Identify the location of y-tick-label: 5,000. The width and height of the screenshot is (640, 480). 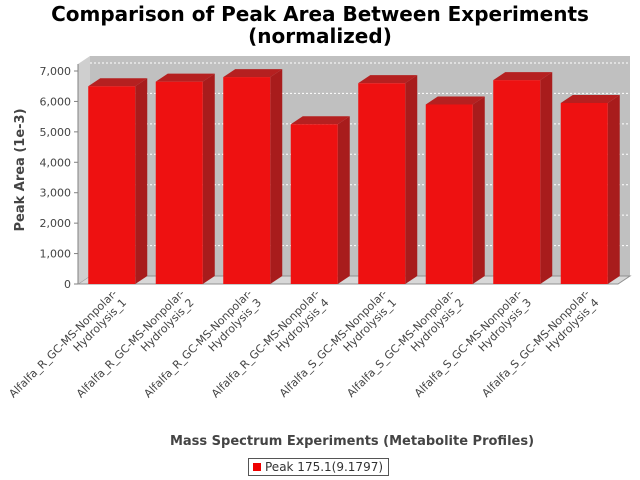
(56, 132).